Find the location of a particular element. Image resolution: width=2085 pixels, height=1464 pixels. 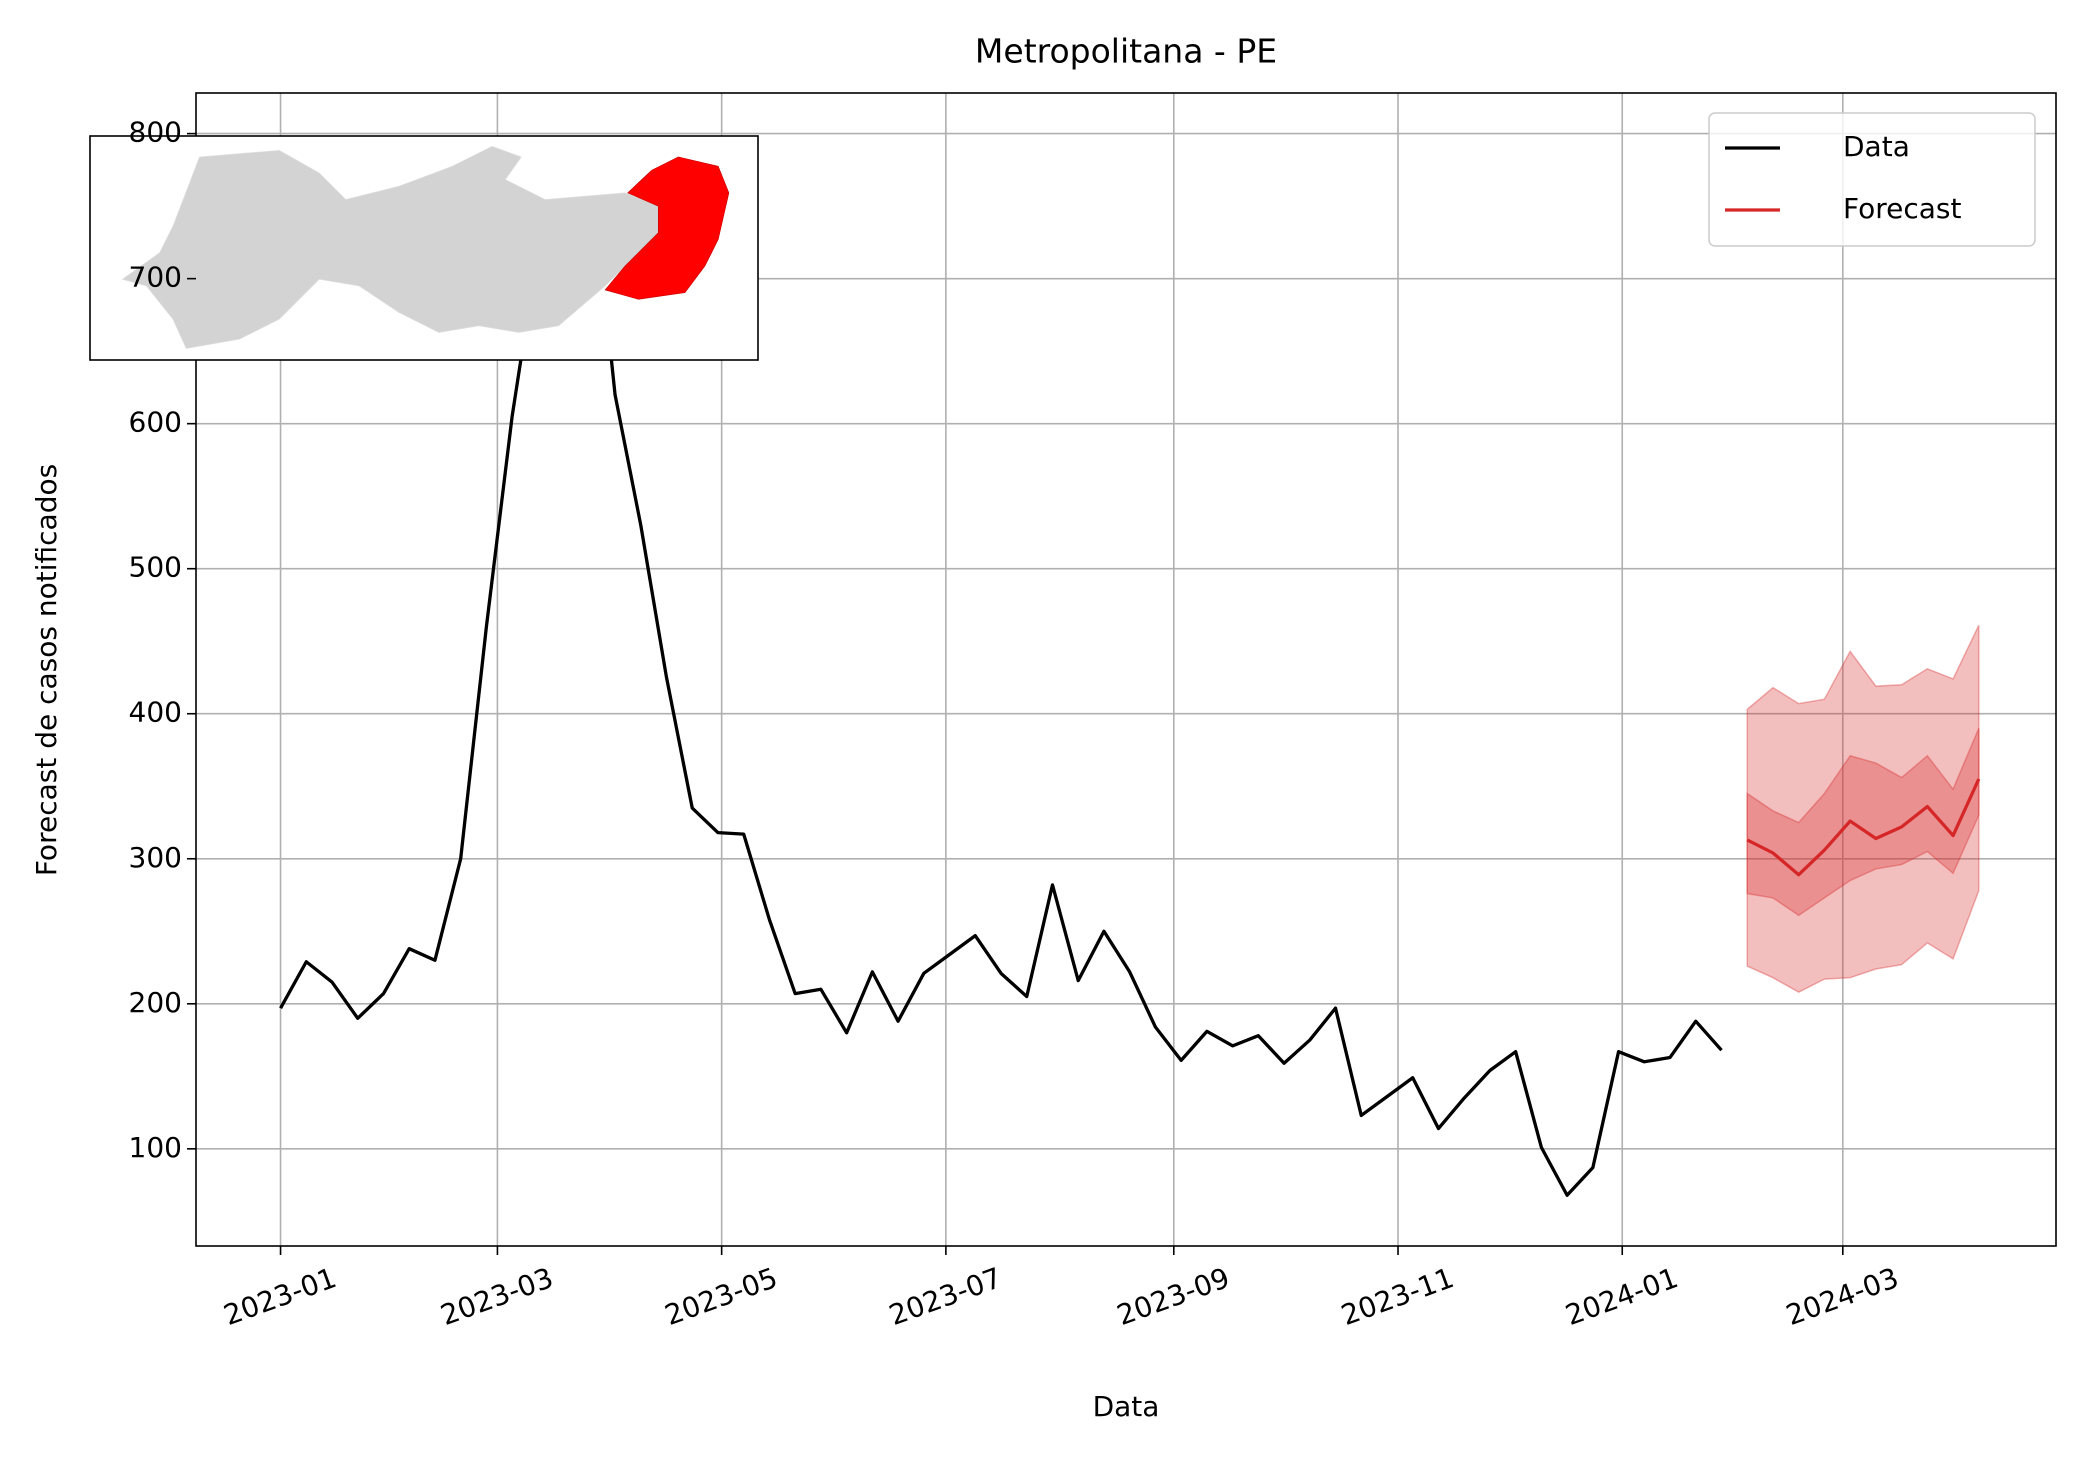

y-tick-label: 700 is located at coordinates (155, 277).